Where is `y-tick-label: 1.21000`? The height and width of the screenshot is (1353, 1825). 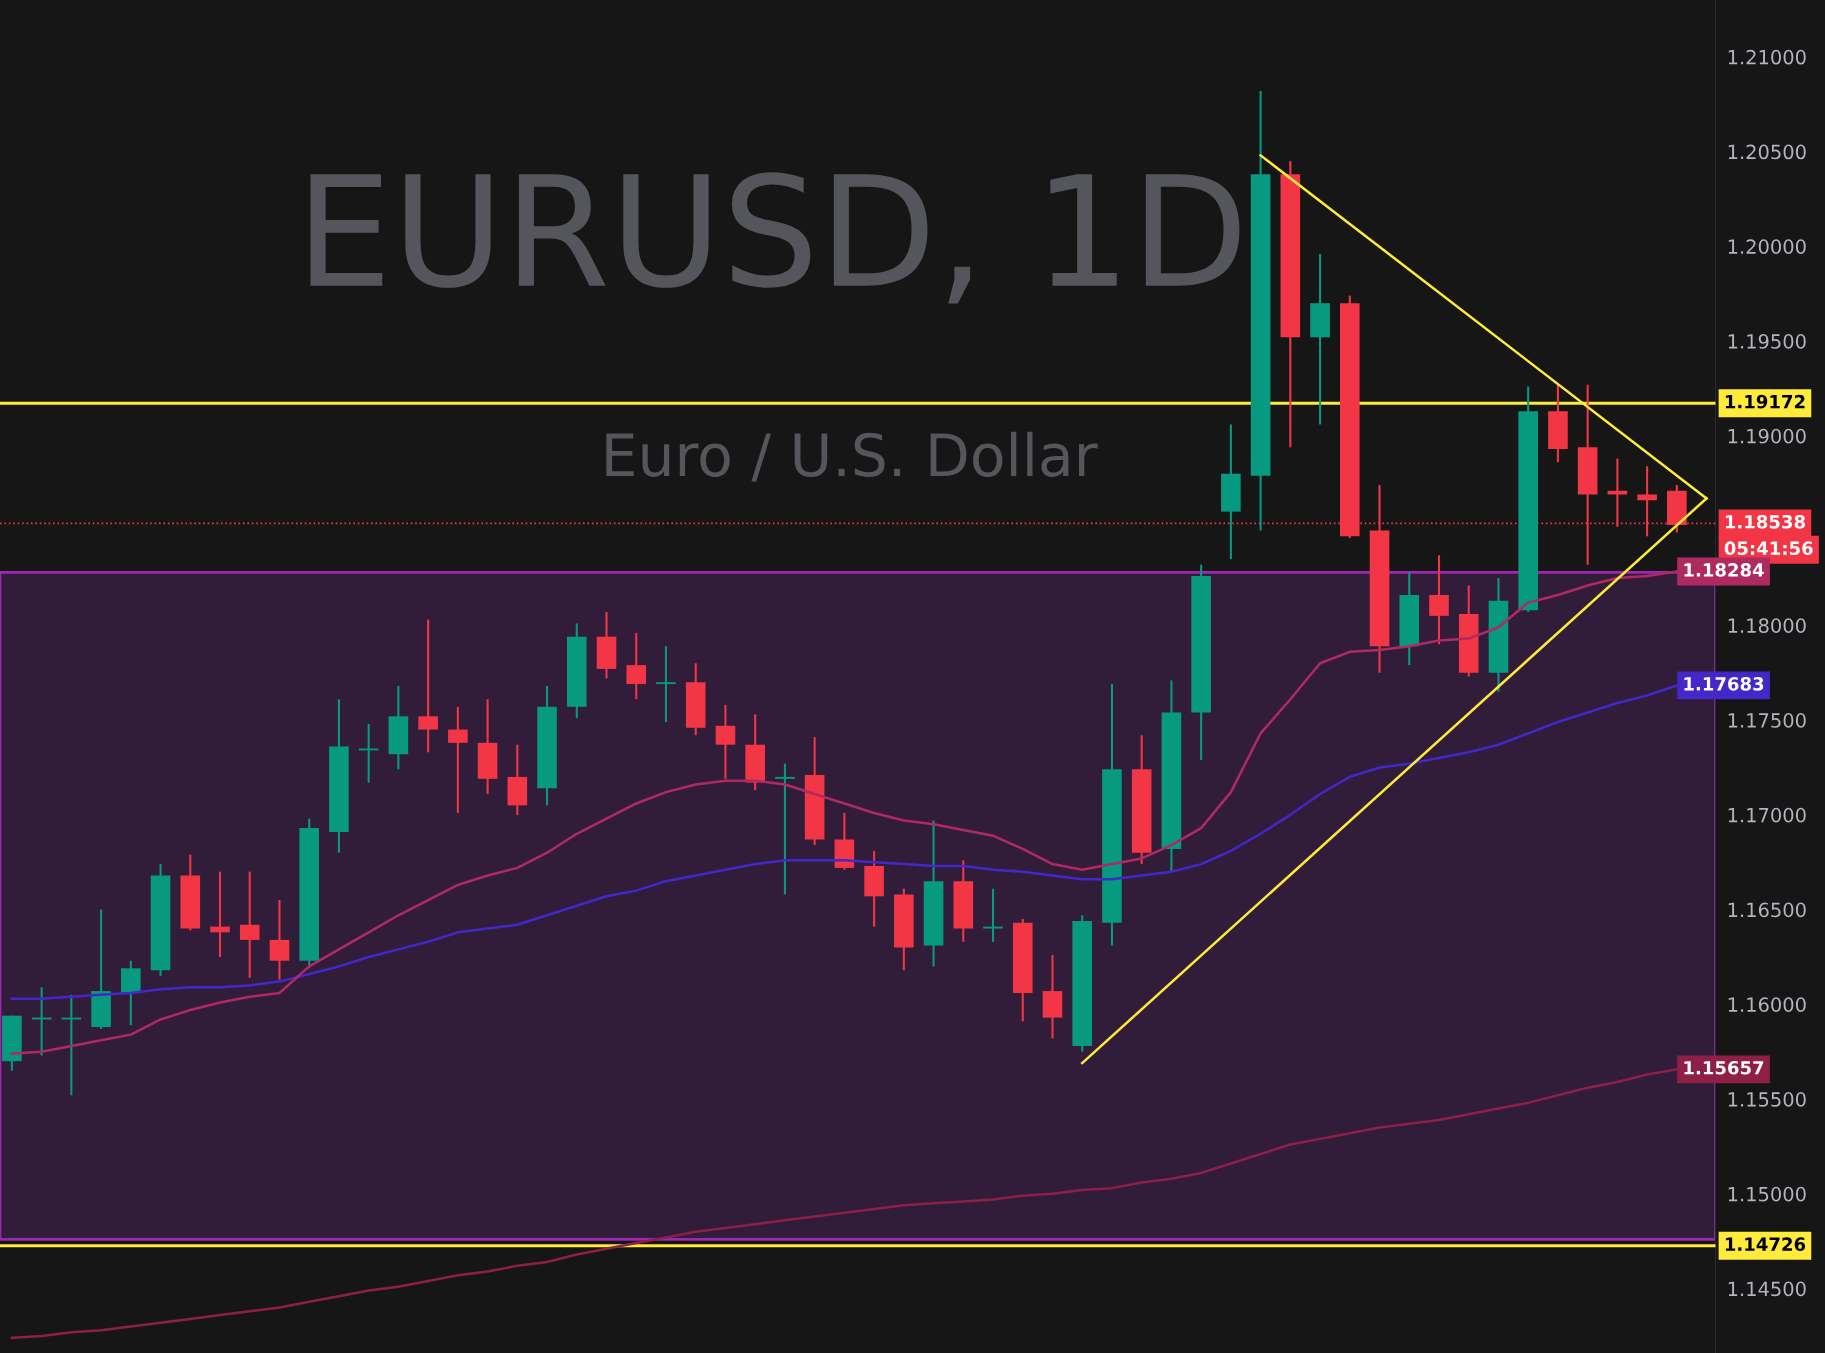
y-tick-label: 1.21000 is located at coordinates (1767, 57).